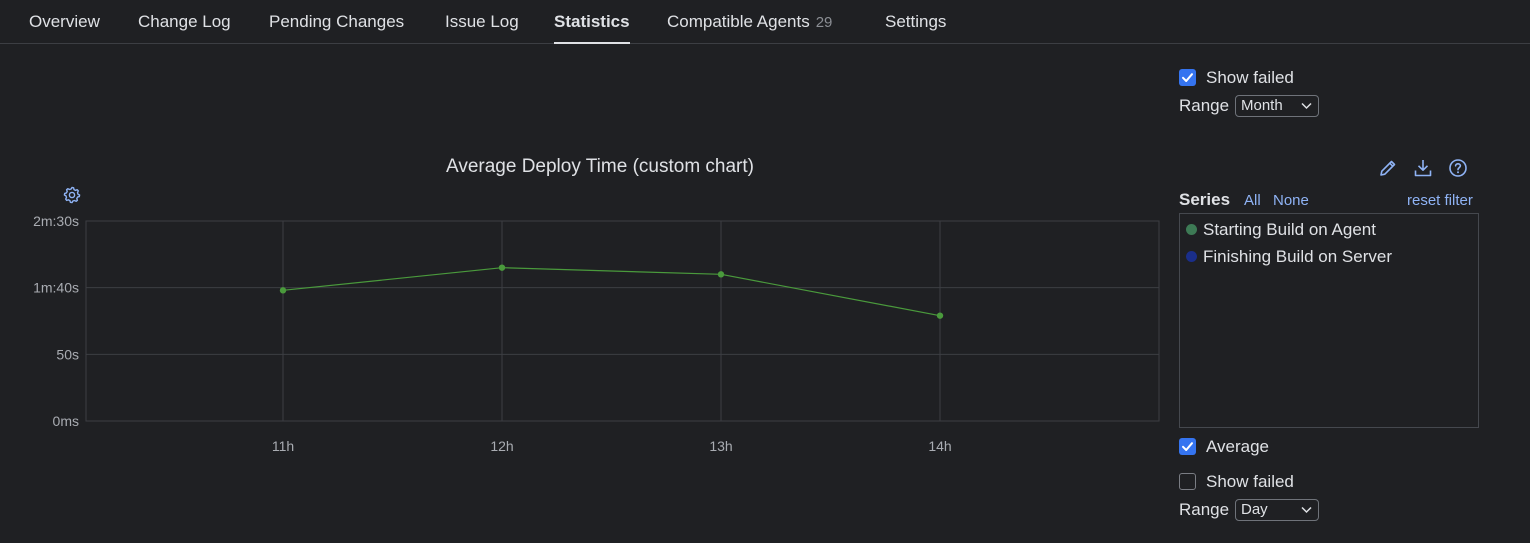 Image resolution: width=1530 pixels, height=543 pixels. Describe the element at coordinates (1250, 77) in the screenshot. I see `show-failed-label-top: Show failed` at that location.